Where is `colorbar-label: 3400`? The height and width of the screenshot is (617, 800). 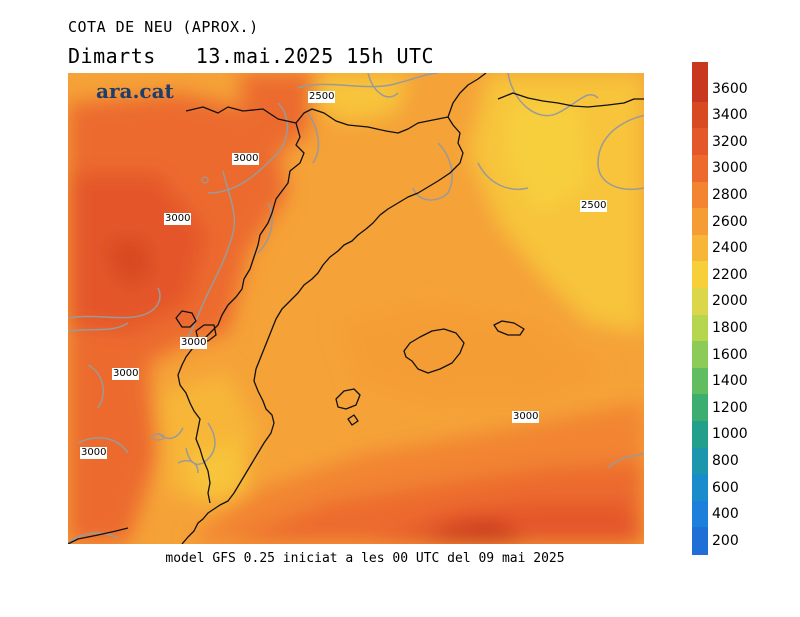 colorbar-label: 3400 is located at coordinates (730, 115).